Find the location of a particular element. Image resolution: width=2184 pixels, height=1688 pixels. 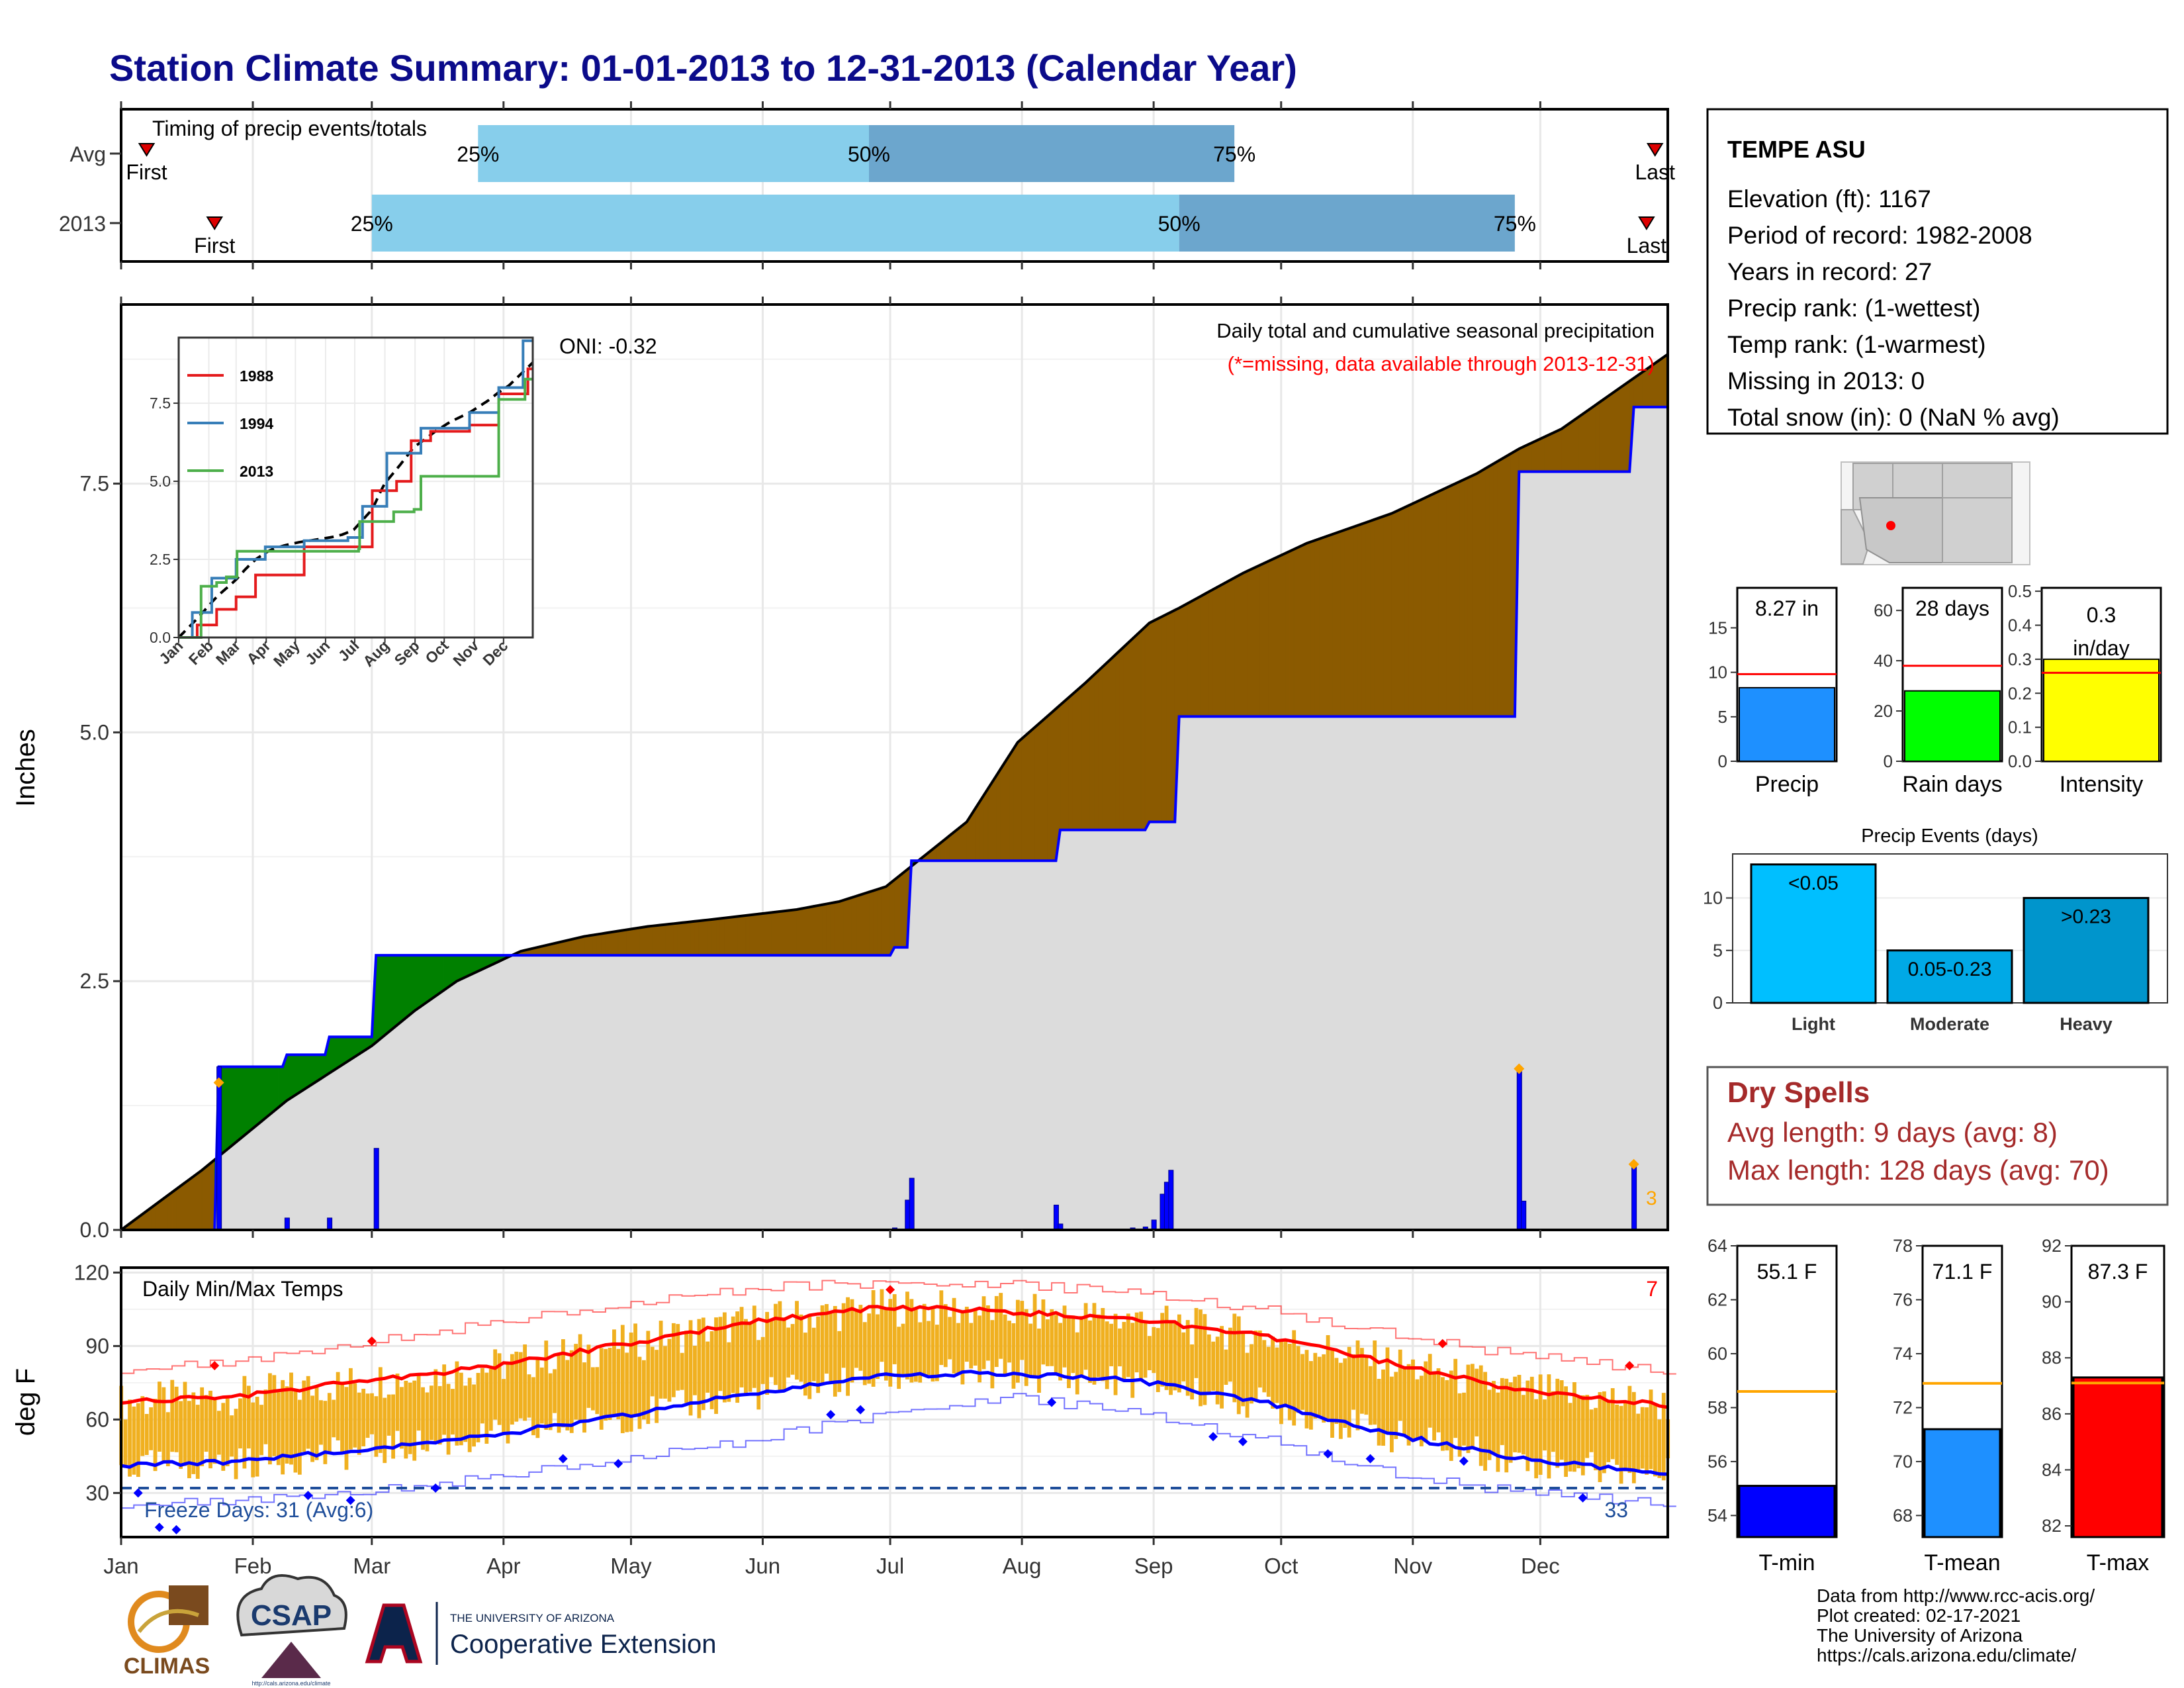

station-name: TEMPE ASU is located at coordinates (1797, 149).